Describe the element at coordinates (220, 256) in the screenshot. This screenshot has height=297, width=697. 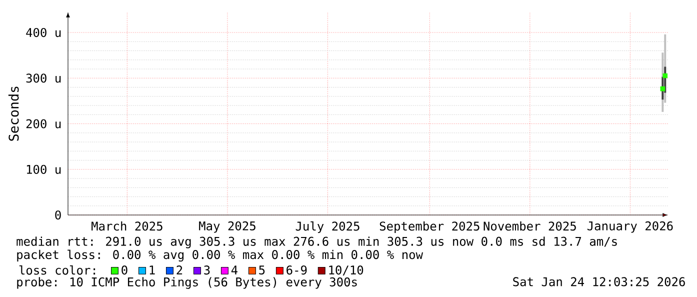
I see `text: packet loss: 0.00 % avg 0.00 % max 0.00 % min 0.00 % now` at that location.